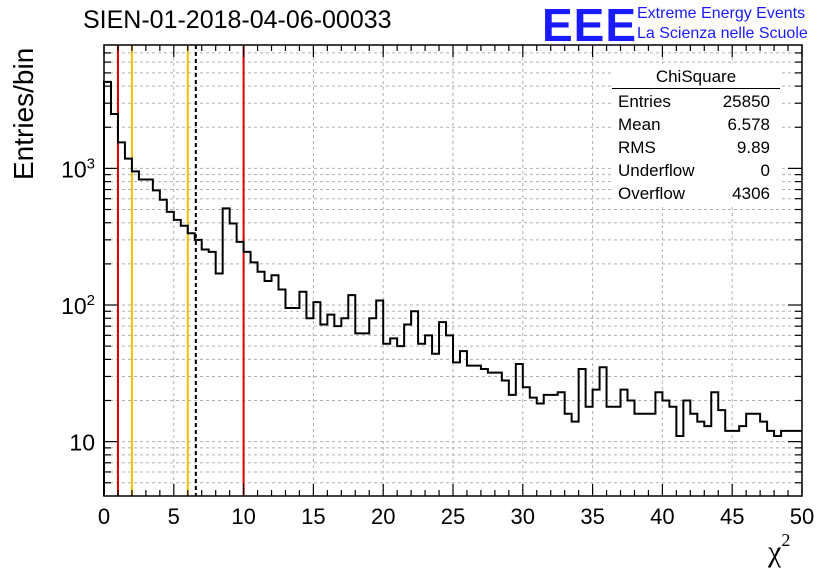 Image resolution: width=836 pixels, height=572 pixels. Describe the element at coordinates (78, 168) in the screenshot. I see `y-tick-label: 103` at that location.